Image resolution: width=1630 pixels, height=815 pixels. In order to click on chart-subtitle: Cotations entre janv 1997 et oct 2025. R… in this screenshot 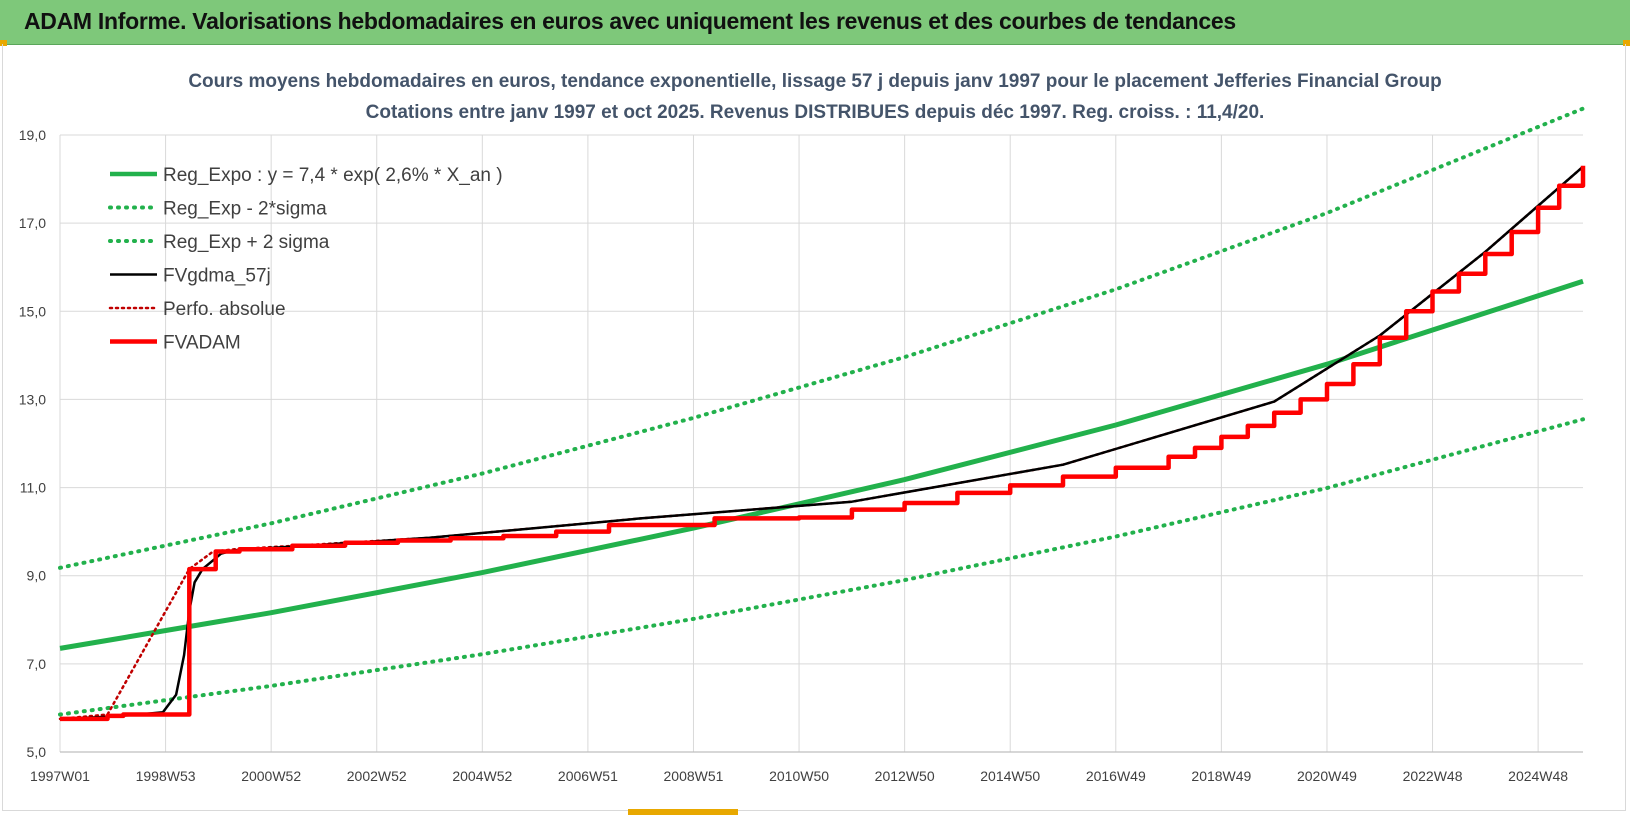, I will do `click(815, 112)`.